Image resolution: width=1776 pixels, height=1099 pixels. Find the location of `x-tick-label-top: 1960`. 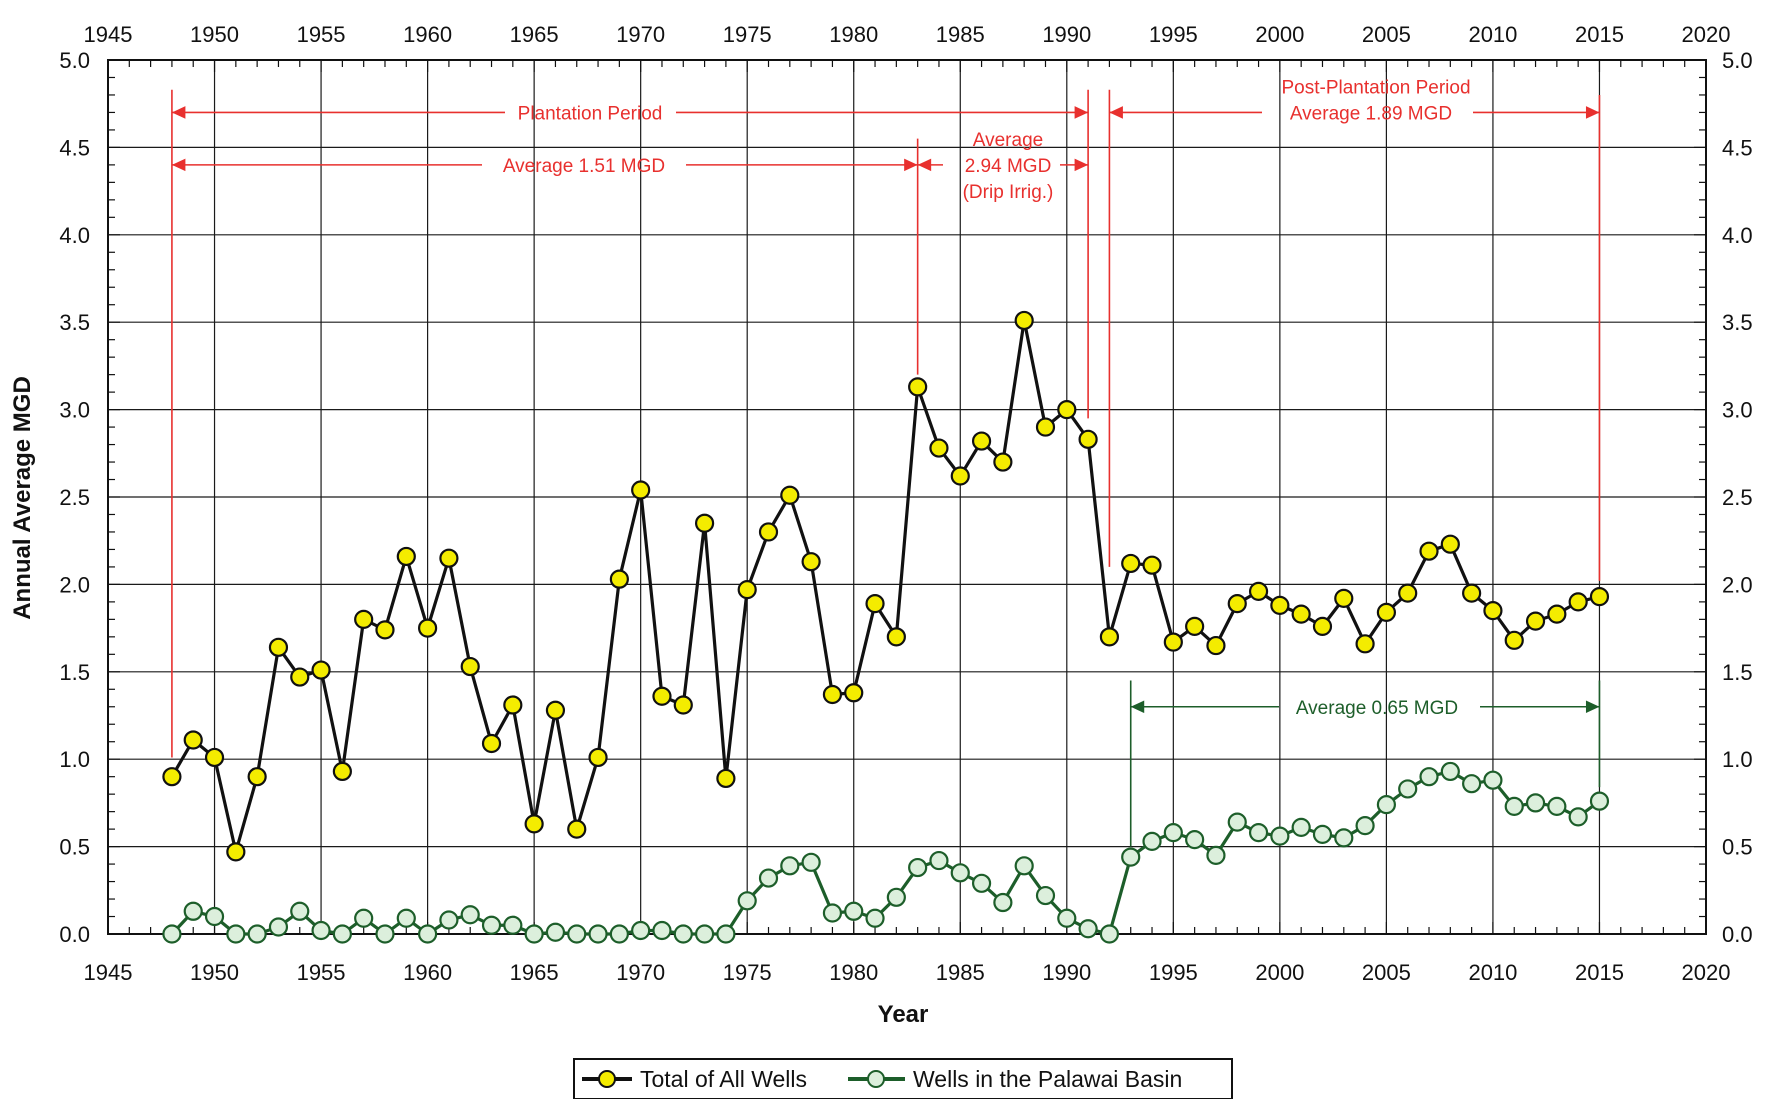

x-tick-label-top: 1960 is located at coordinates (427, 34).